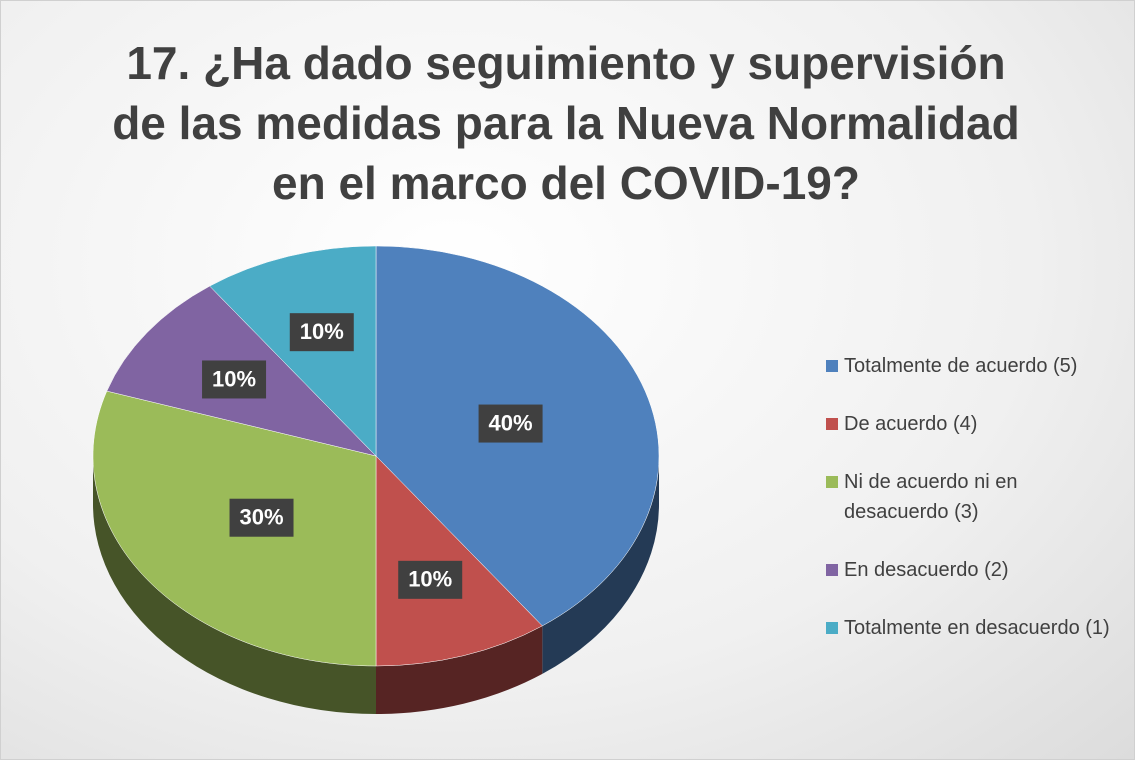  What do you see at coordinates (961, 366) in the screenshot?
I see `legend-label: Totalmente de acuerdo (5)` at bounding box center [961, 366].